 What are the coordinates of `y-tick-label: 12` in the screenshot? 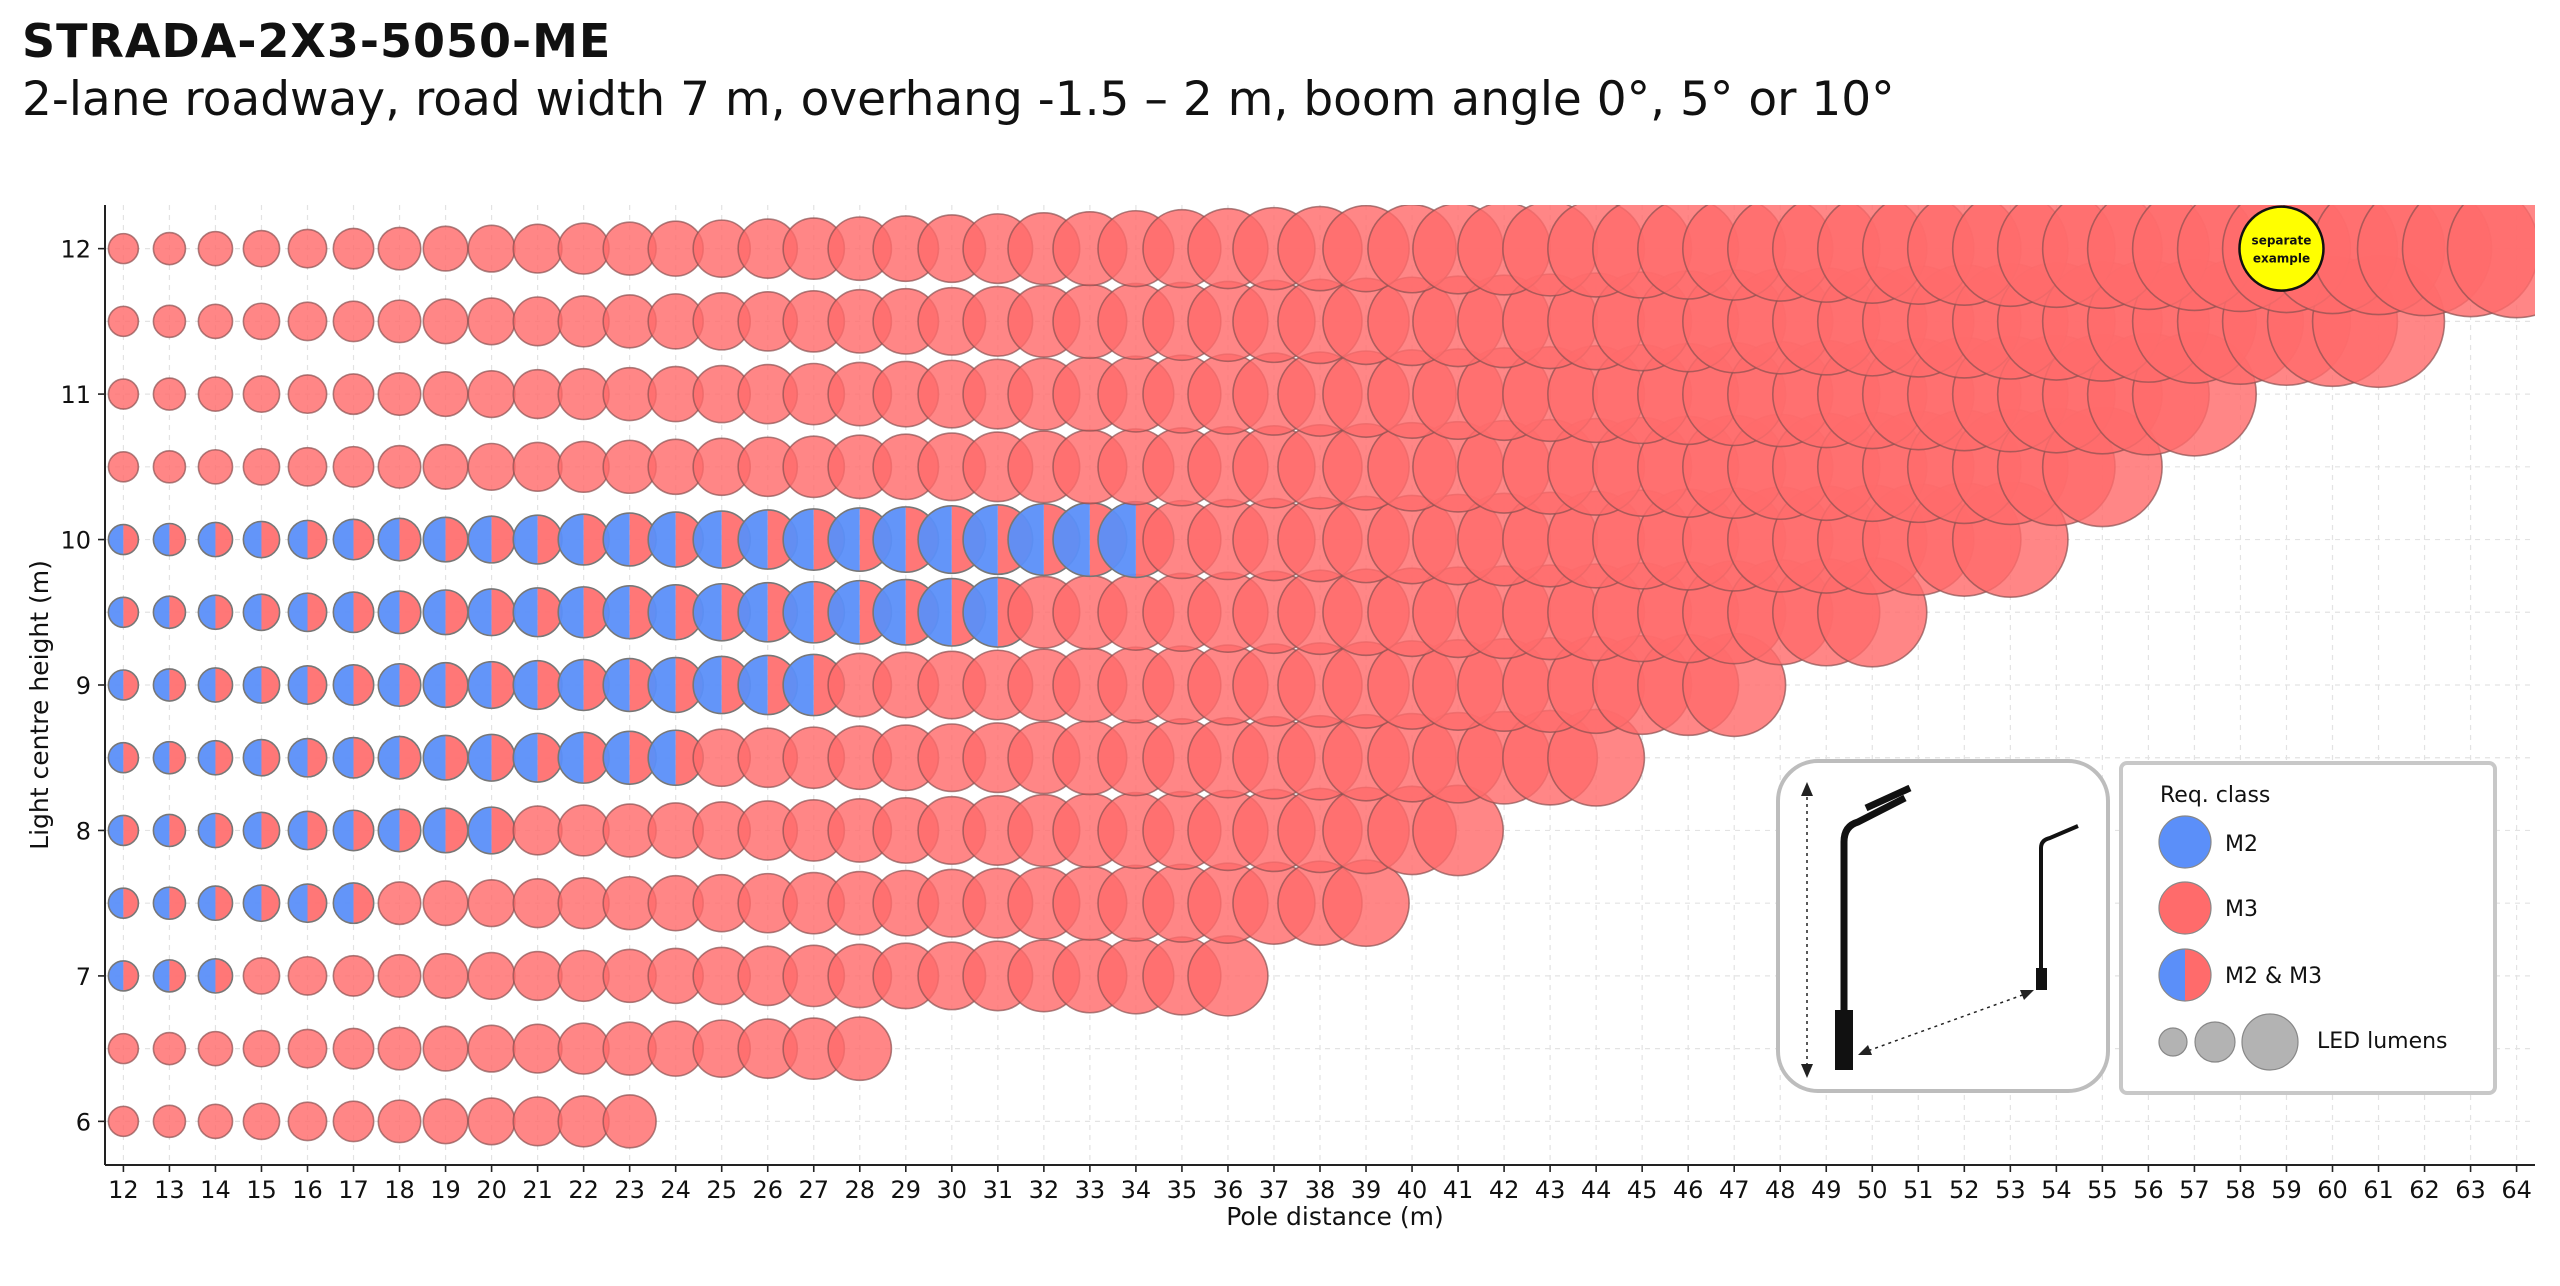 It's located at (75, 250).